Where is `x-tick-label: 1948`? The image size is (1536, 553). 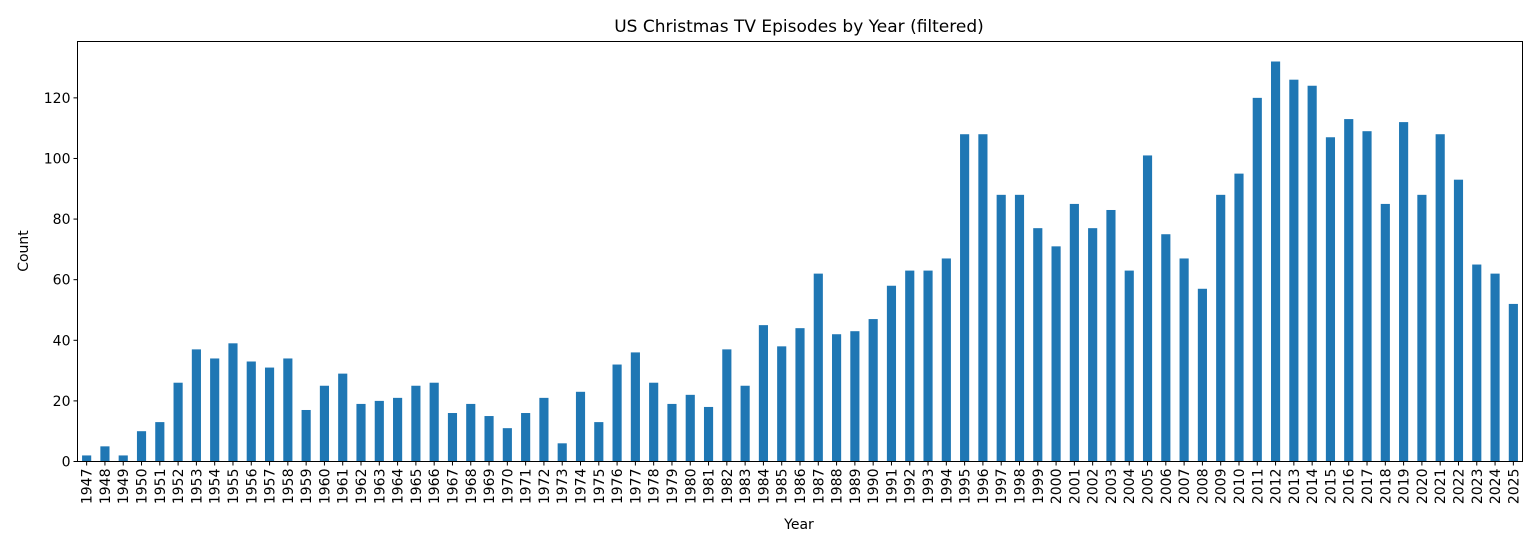 x-tick-label: 1948 is located at coordinates (106, 487).